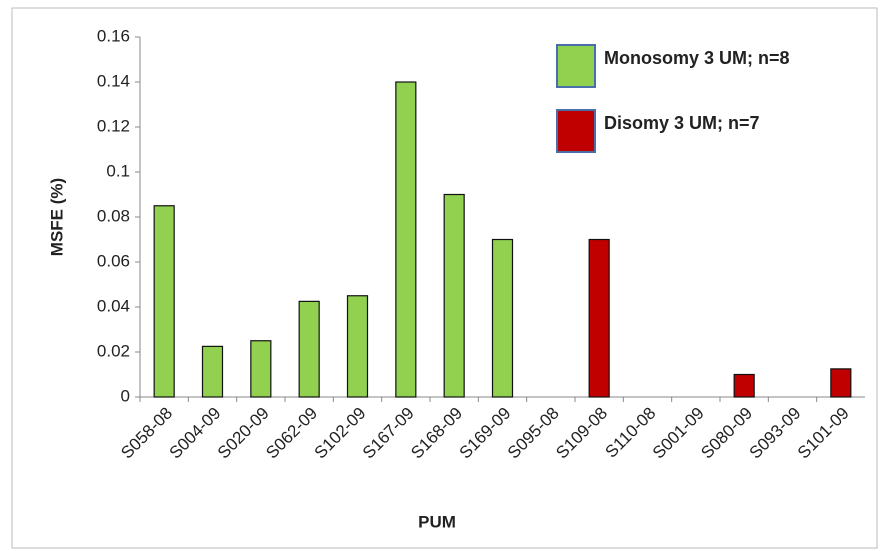 Image resolution: width=880 pixels, height=551 pixels. What do you see at coordinates (118, 170) in the screenshot?
I see `y-tick-label: 0.1` at bounding box center [118, 170].